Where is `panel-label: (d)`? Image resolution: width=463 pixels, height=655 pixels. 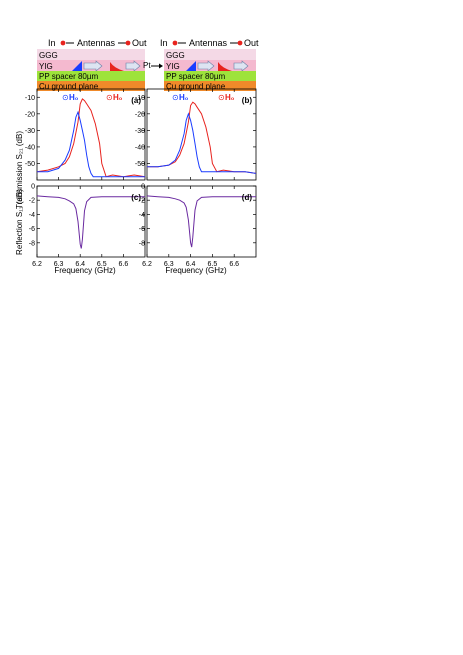 panel-label: (d) is located at coordinates (247, 197).